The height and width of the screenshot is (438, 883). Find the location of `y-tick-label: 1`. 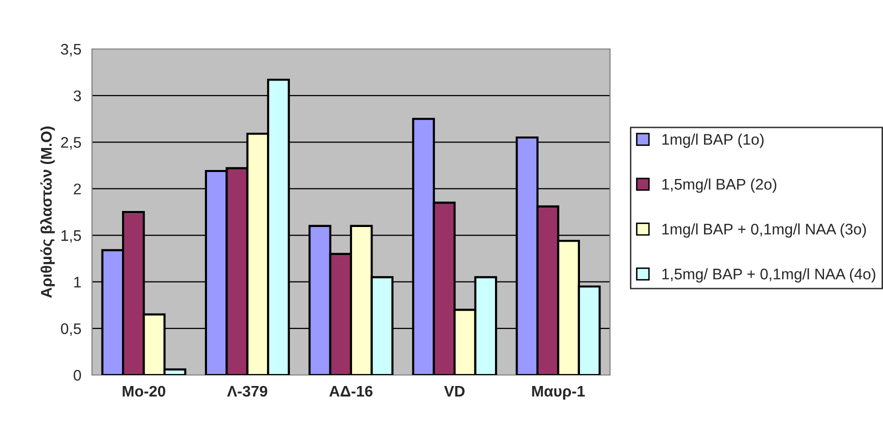

y-tick-label: 1 is located at coordinates (77, 282).